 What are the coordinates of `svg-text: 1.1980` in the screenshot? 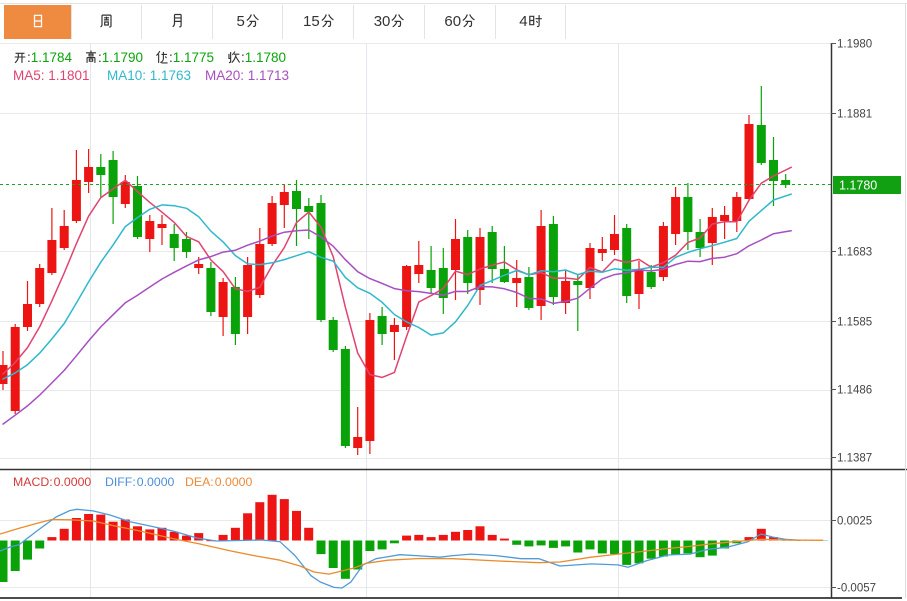 It's located at (854, 45).